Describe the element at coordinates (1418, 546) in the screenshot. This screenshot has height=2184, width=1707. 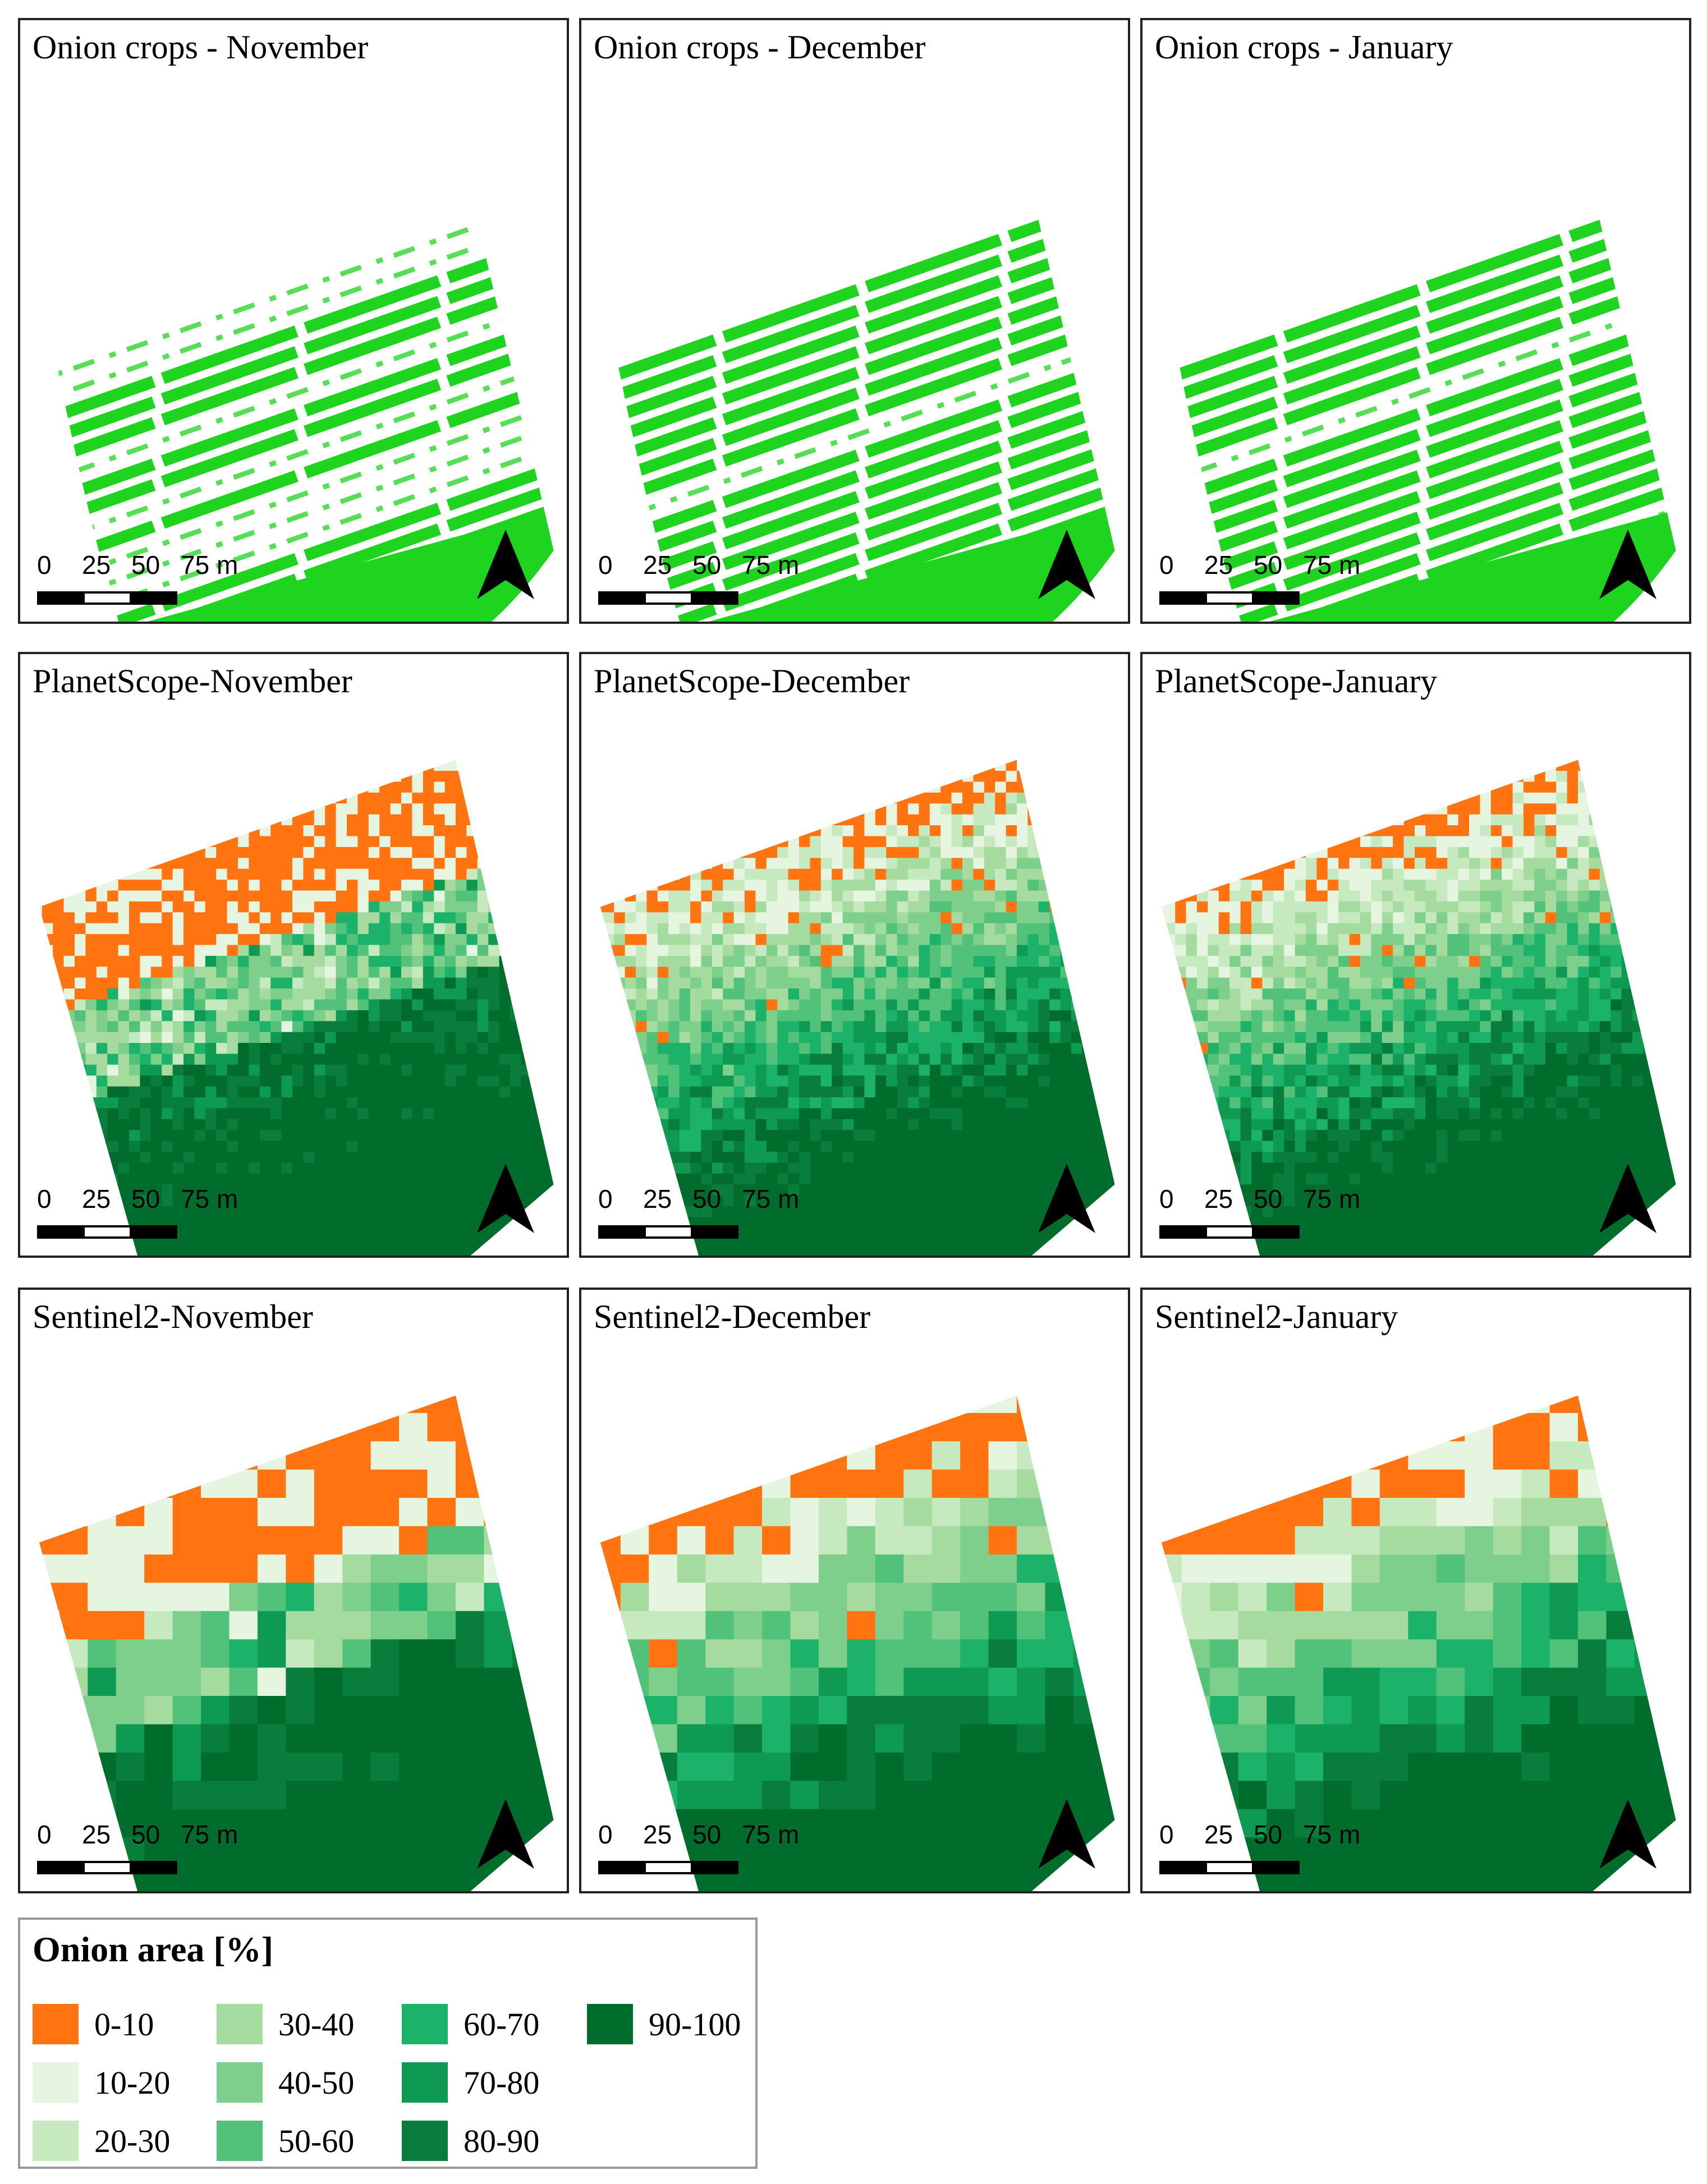
I see `crop-row` at that location.